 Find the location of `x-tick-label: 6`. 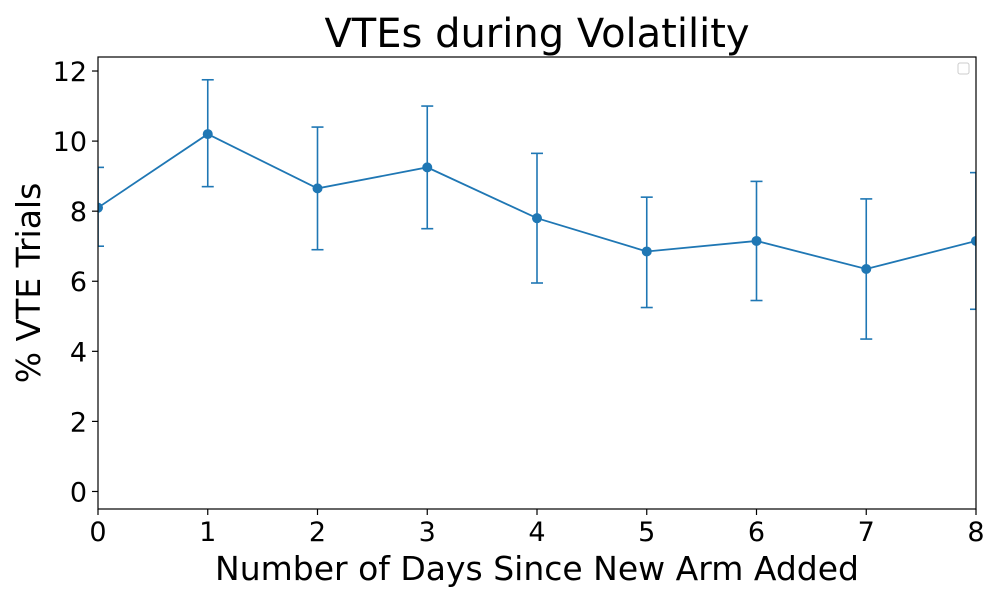

x-tick-label: 6 is located at coordinates (756, 532).